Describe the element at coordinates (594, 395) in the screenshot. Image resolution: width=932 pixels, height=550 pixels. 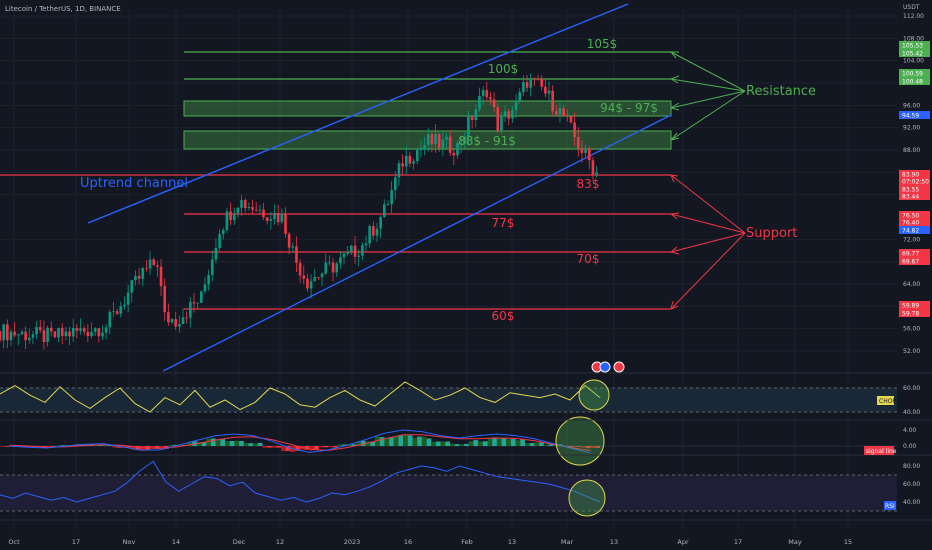
I see `chop-highlight-circle` at that location.